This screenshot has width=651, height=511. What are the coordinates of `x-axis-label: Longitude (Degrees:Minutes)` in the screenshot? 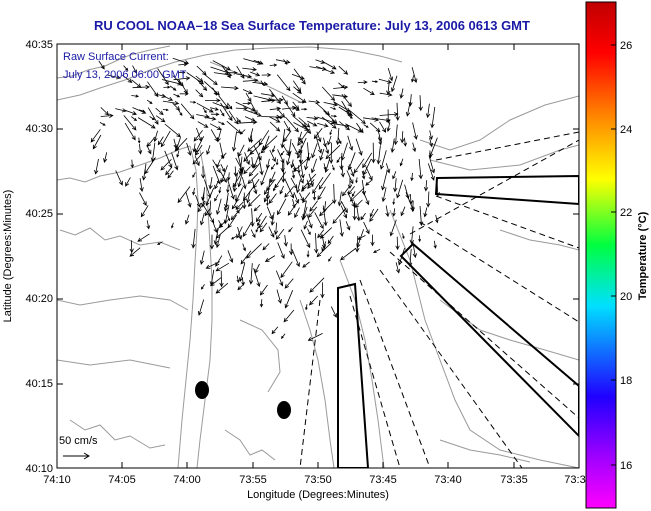 It's located at (318, 495).